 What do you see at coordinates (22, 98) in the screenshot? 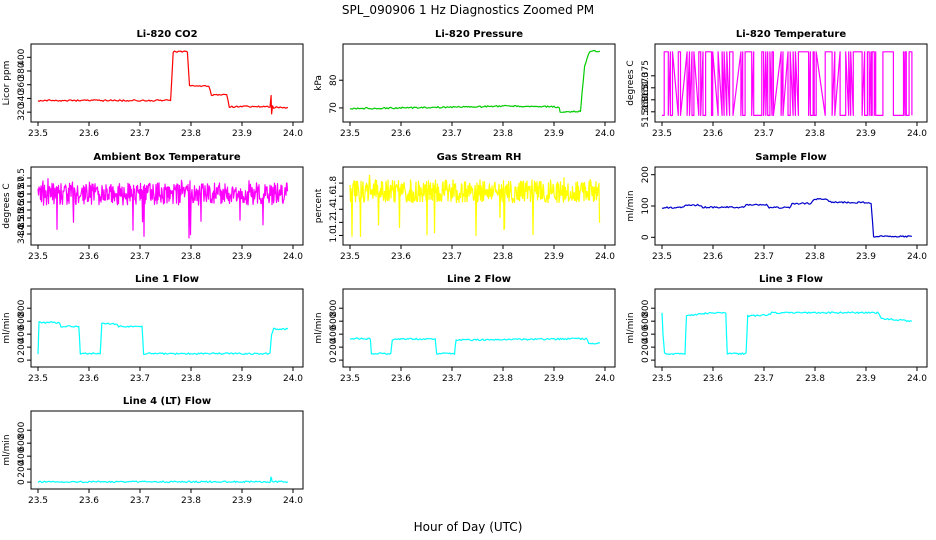
I see `panel-1-y-tick-label: 340` at bounding box center [22, 98].